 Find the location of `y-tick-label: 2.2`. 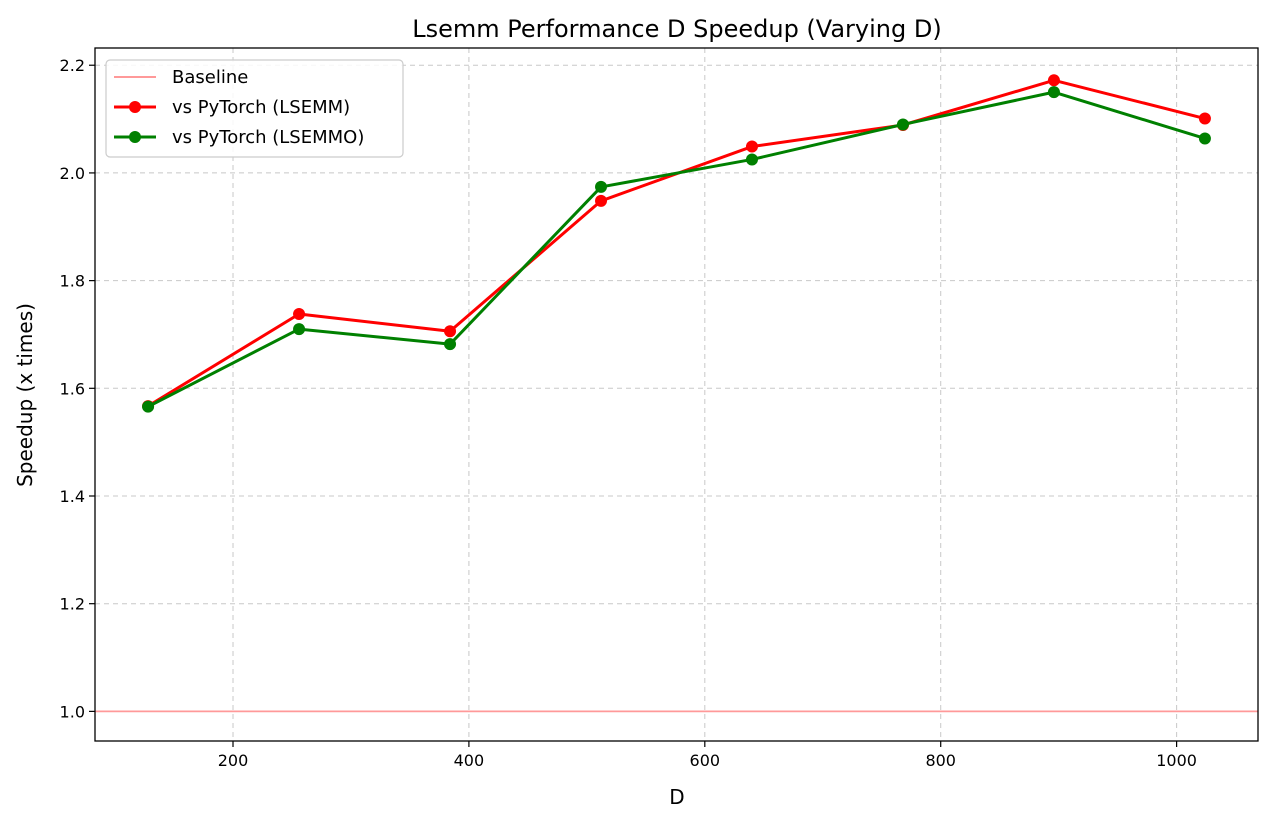

y-tick-label: 2.2 is located at coordinates (72, 65).